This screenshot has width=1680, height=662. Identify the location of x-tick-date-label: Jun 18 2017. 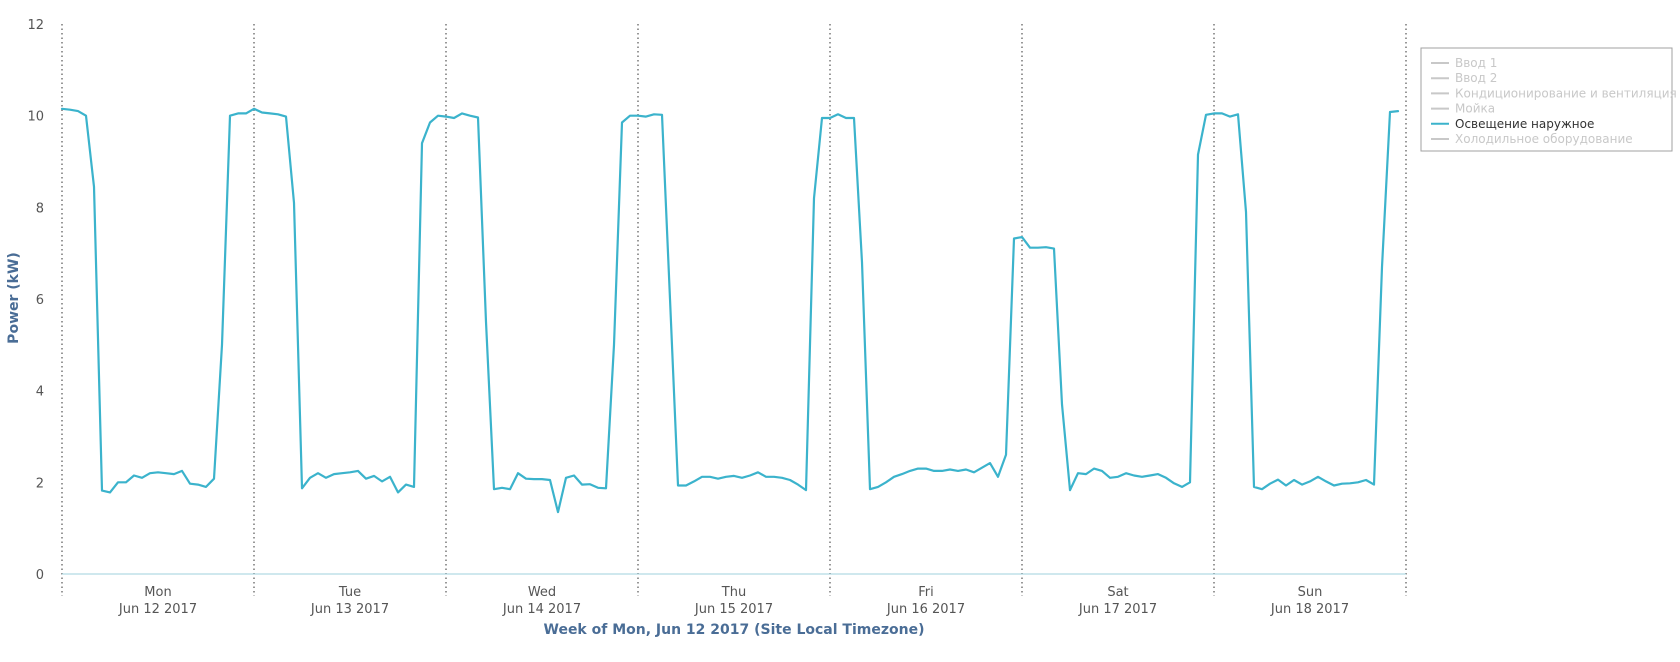
(1309, 609).